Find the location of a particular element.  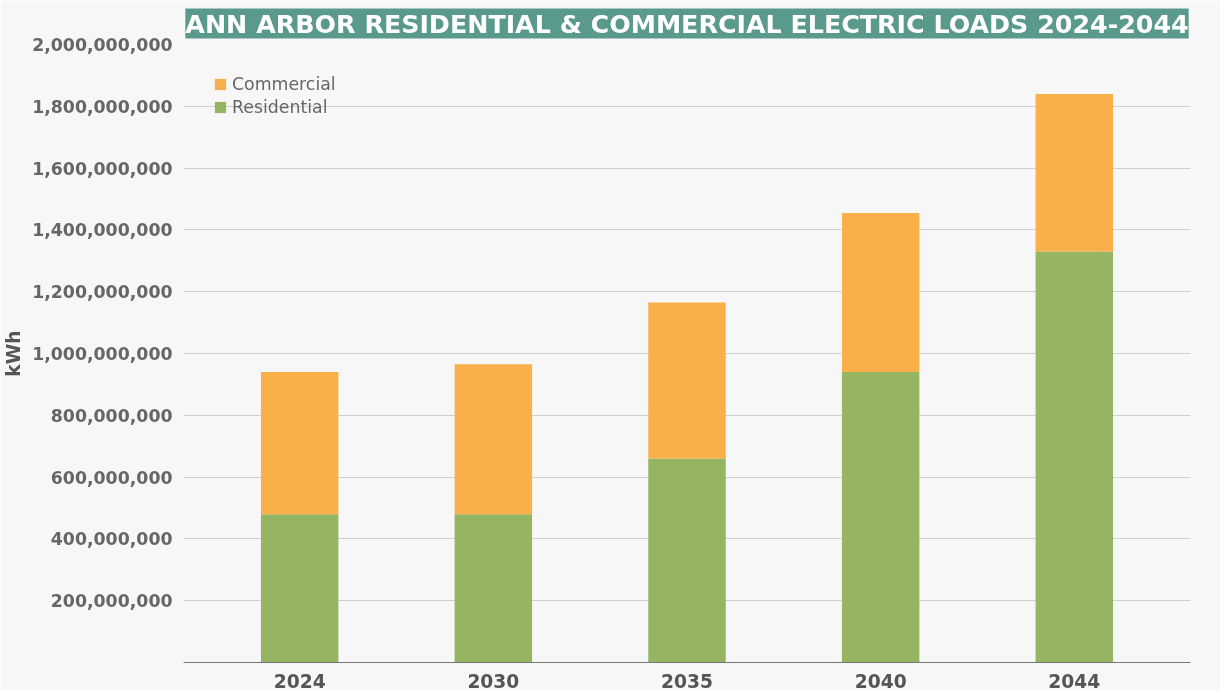

y-tick-label: 1,200,000,000 is located at coordinates (102, 292).